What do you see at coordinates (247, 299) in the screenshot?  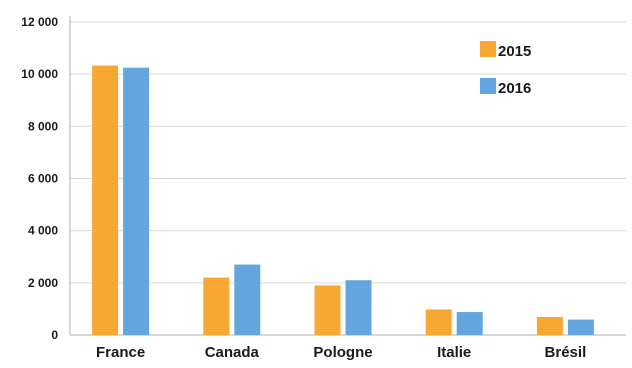 I see `bar-2016-canada` at bounding box center [247, 299].